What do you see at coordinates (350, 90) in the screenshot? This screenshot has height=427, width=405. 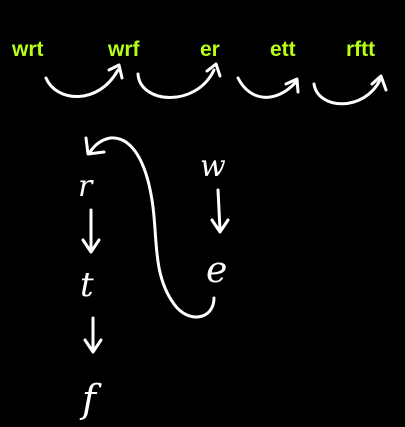 I see `arc-arrow-ett-to-rftt` at bounding box center [350, 90].